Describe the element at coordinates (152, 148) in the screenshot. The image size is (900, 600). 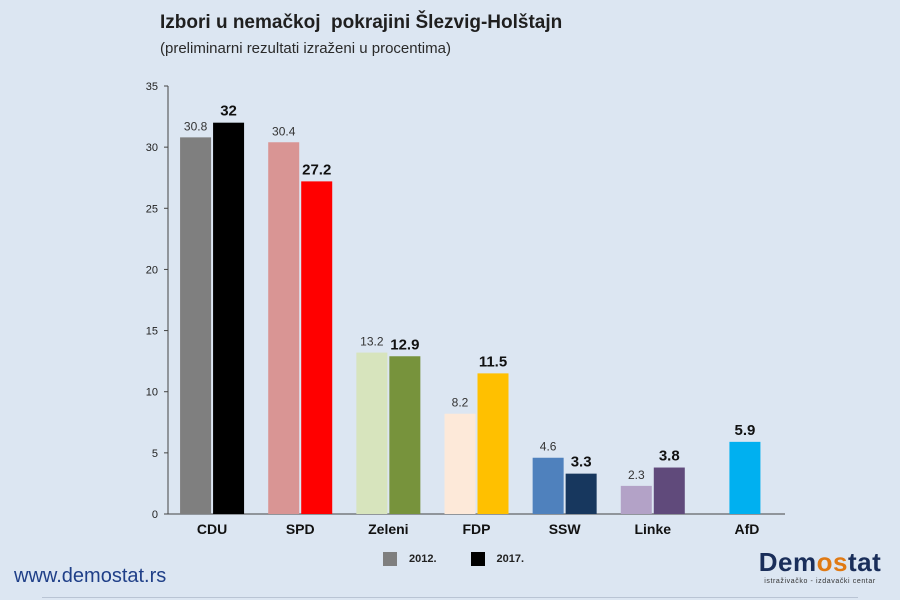
I see `y-tick-label: 30` at that location.